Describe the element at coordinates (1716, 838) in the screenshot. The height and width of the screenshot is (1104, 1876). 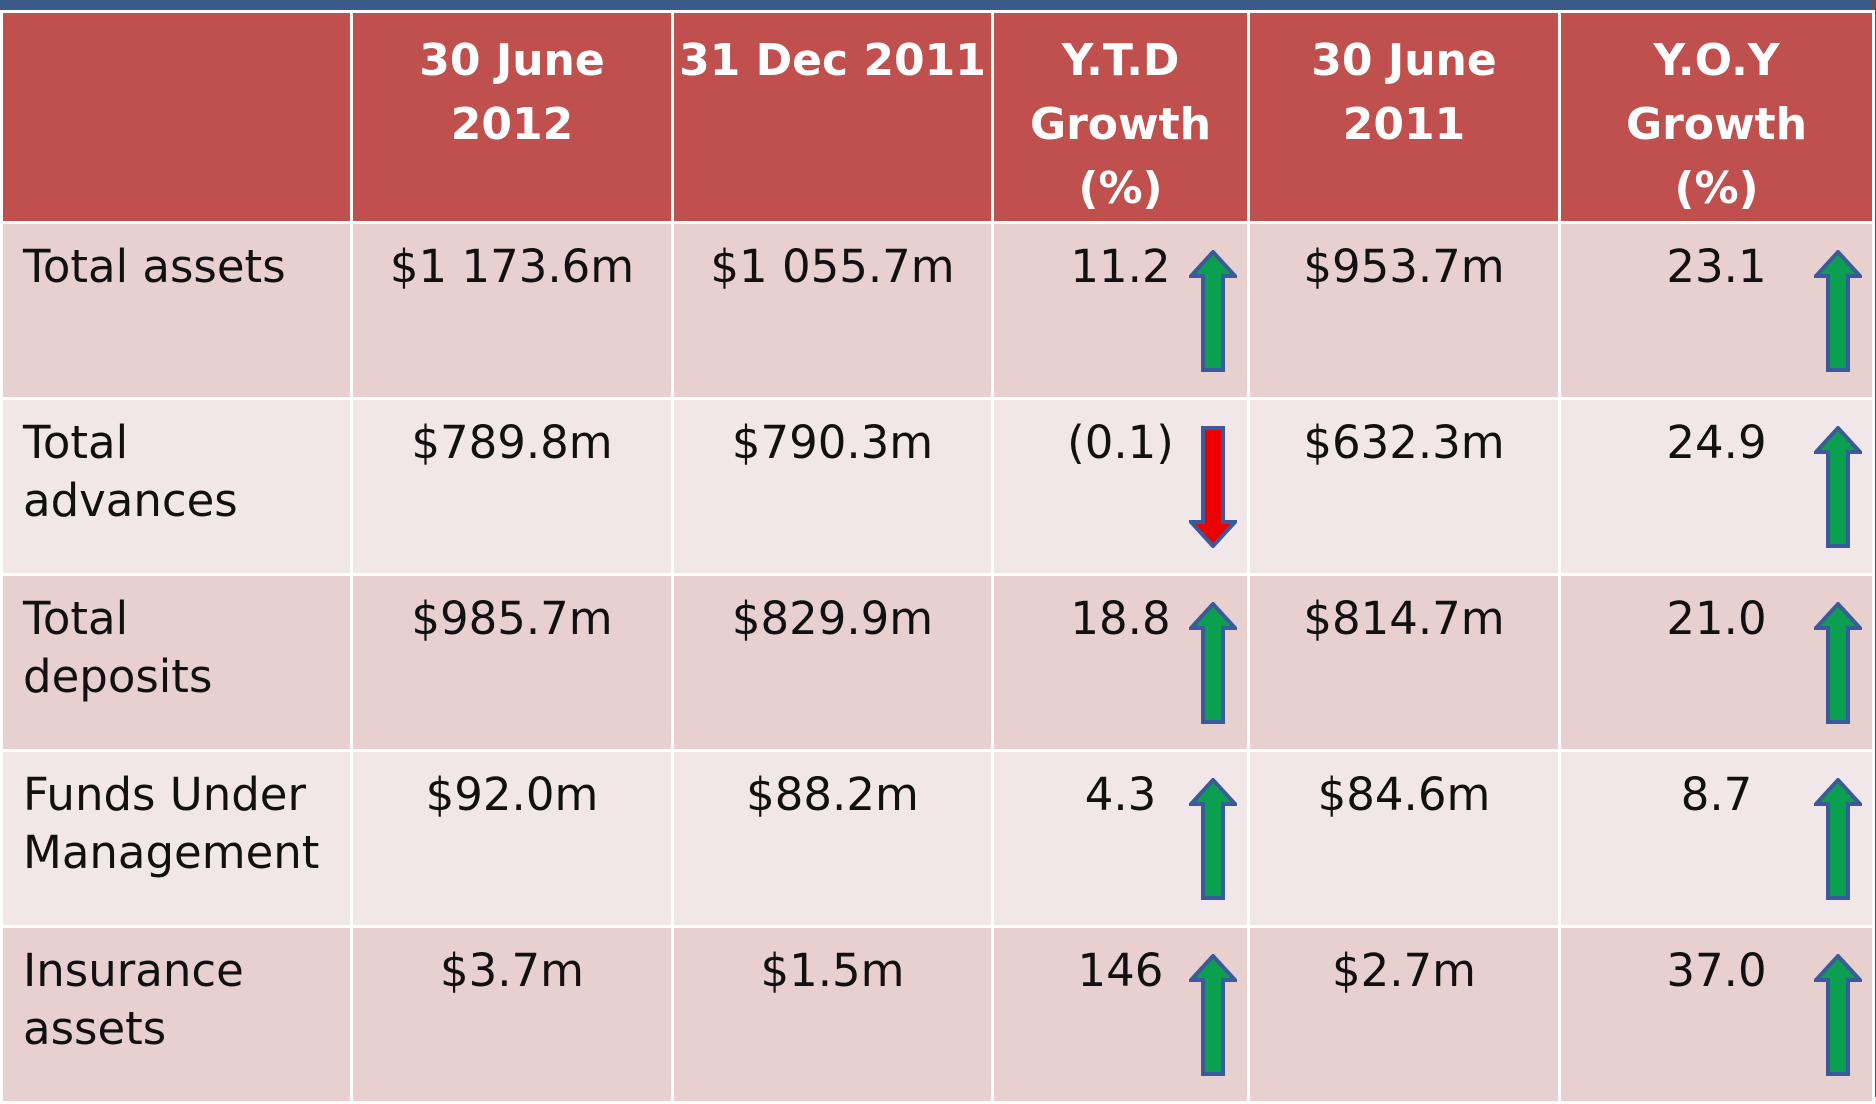
I see `cell: 8.7` at that location.